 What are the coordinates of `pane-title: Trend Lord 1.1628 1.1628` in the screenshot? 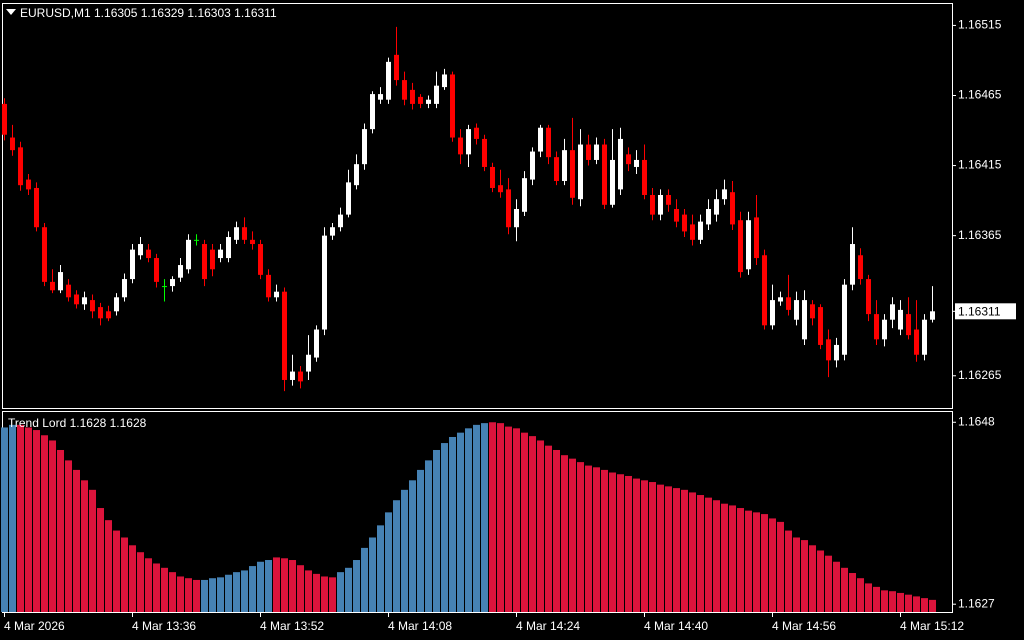 It's located at (77, 423).